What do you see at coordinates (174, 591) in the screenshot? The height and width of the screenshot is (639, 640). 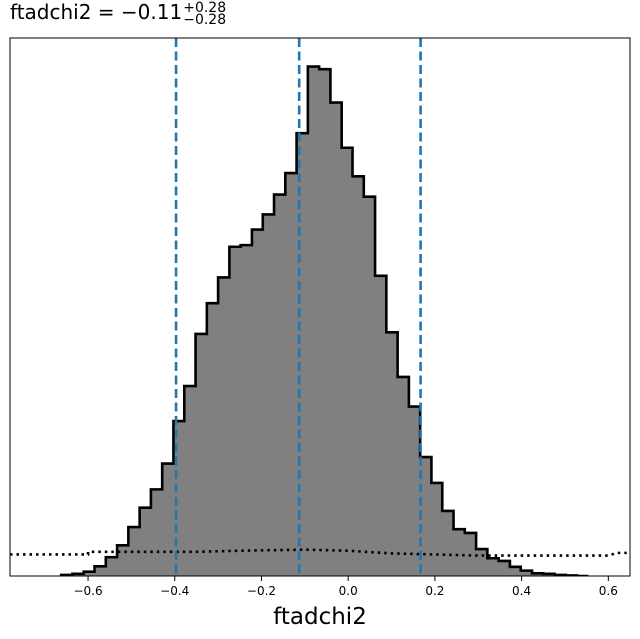 I see `x-tick-label: −0.4` at bounding box center [174, 591].